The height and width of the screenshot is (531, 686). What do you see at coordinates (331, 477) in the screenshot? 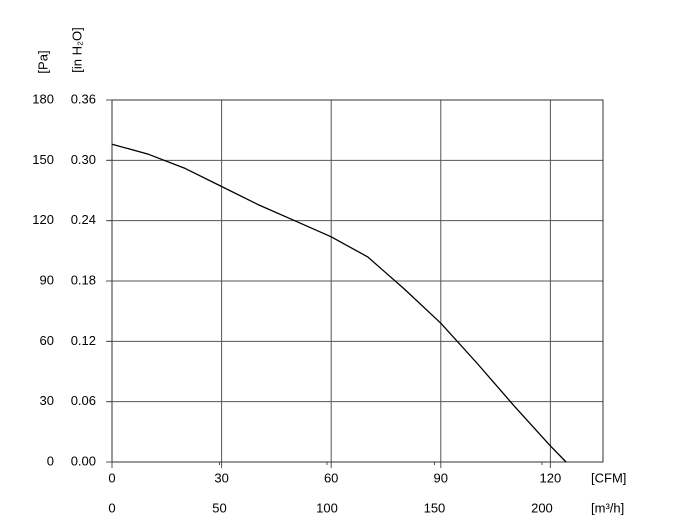
I see `x-tick-label: 60` at bounding box center [331, 477].